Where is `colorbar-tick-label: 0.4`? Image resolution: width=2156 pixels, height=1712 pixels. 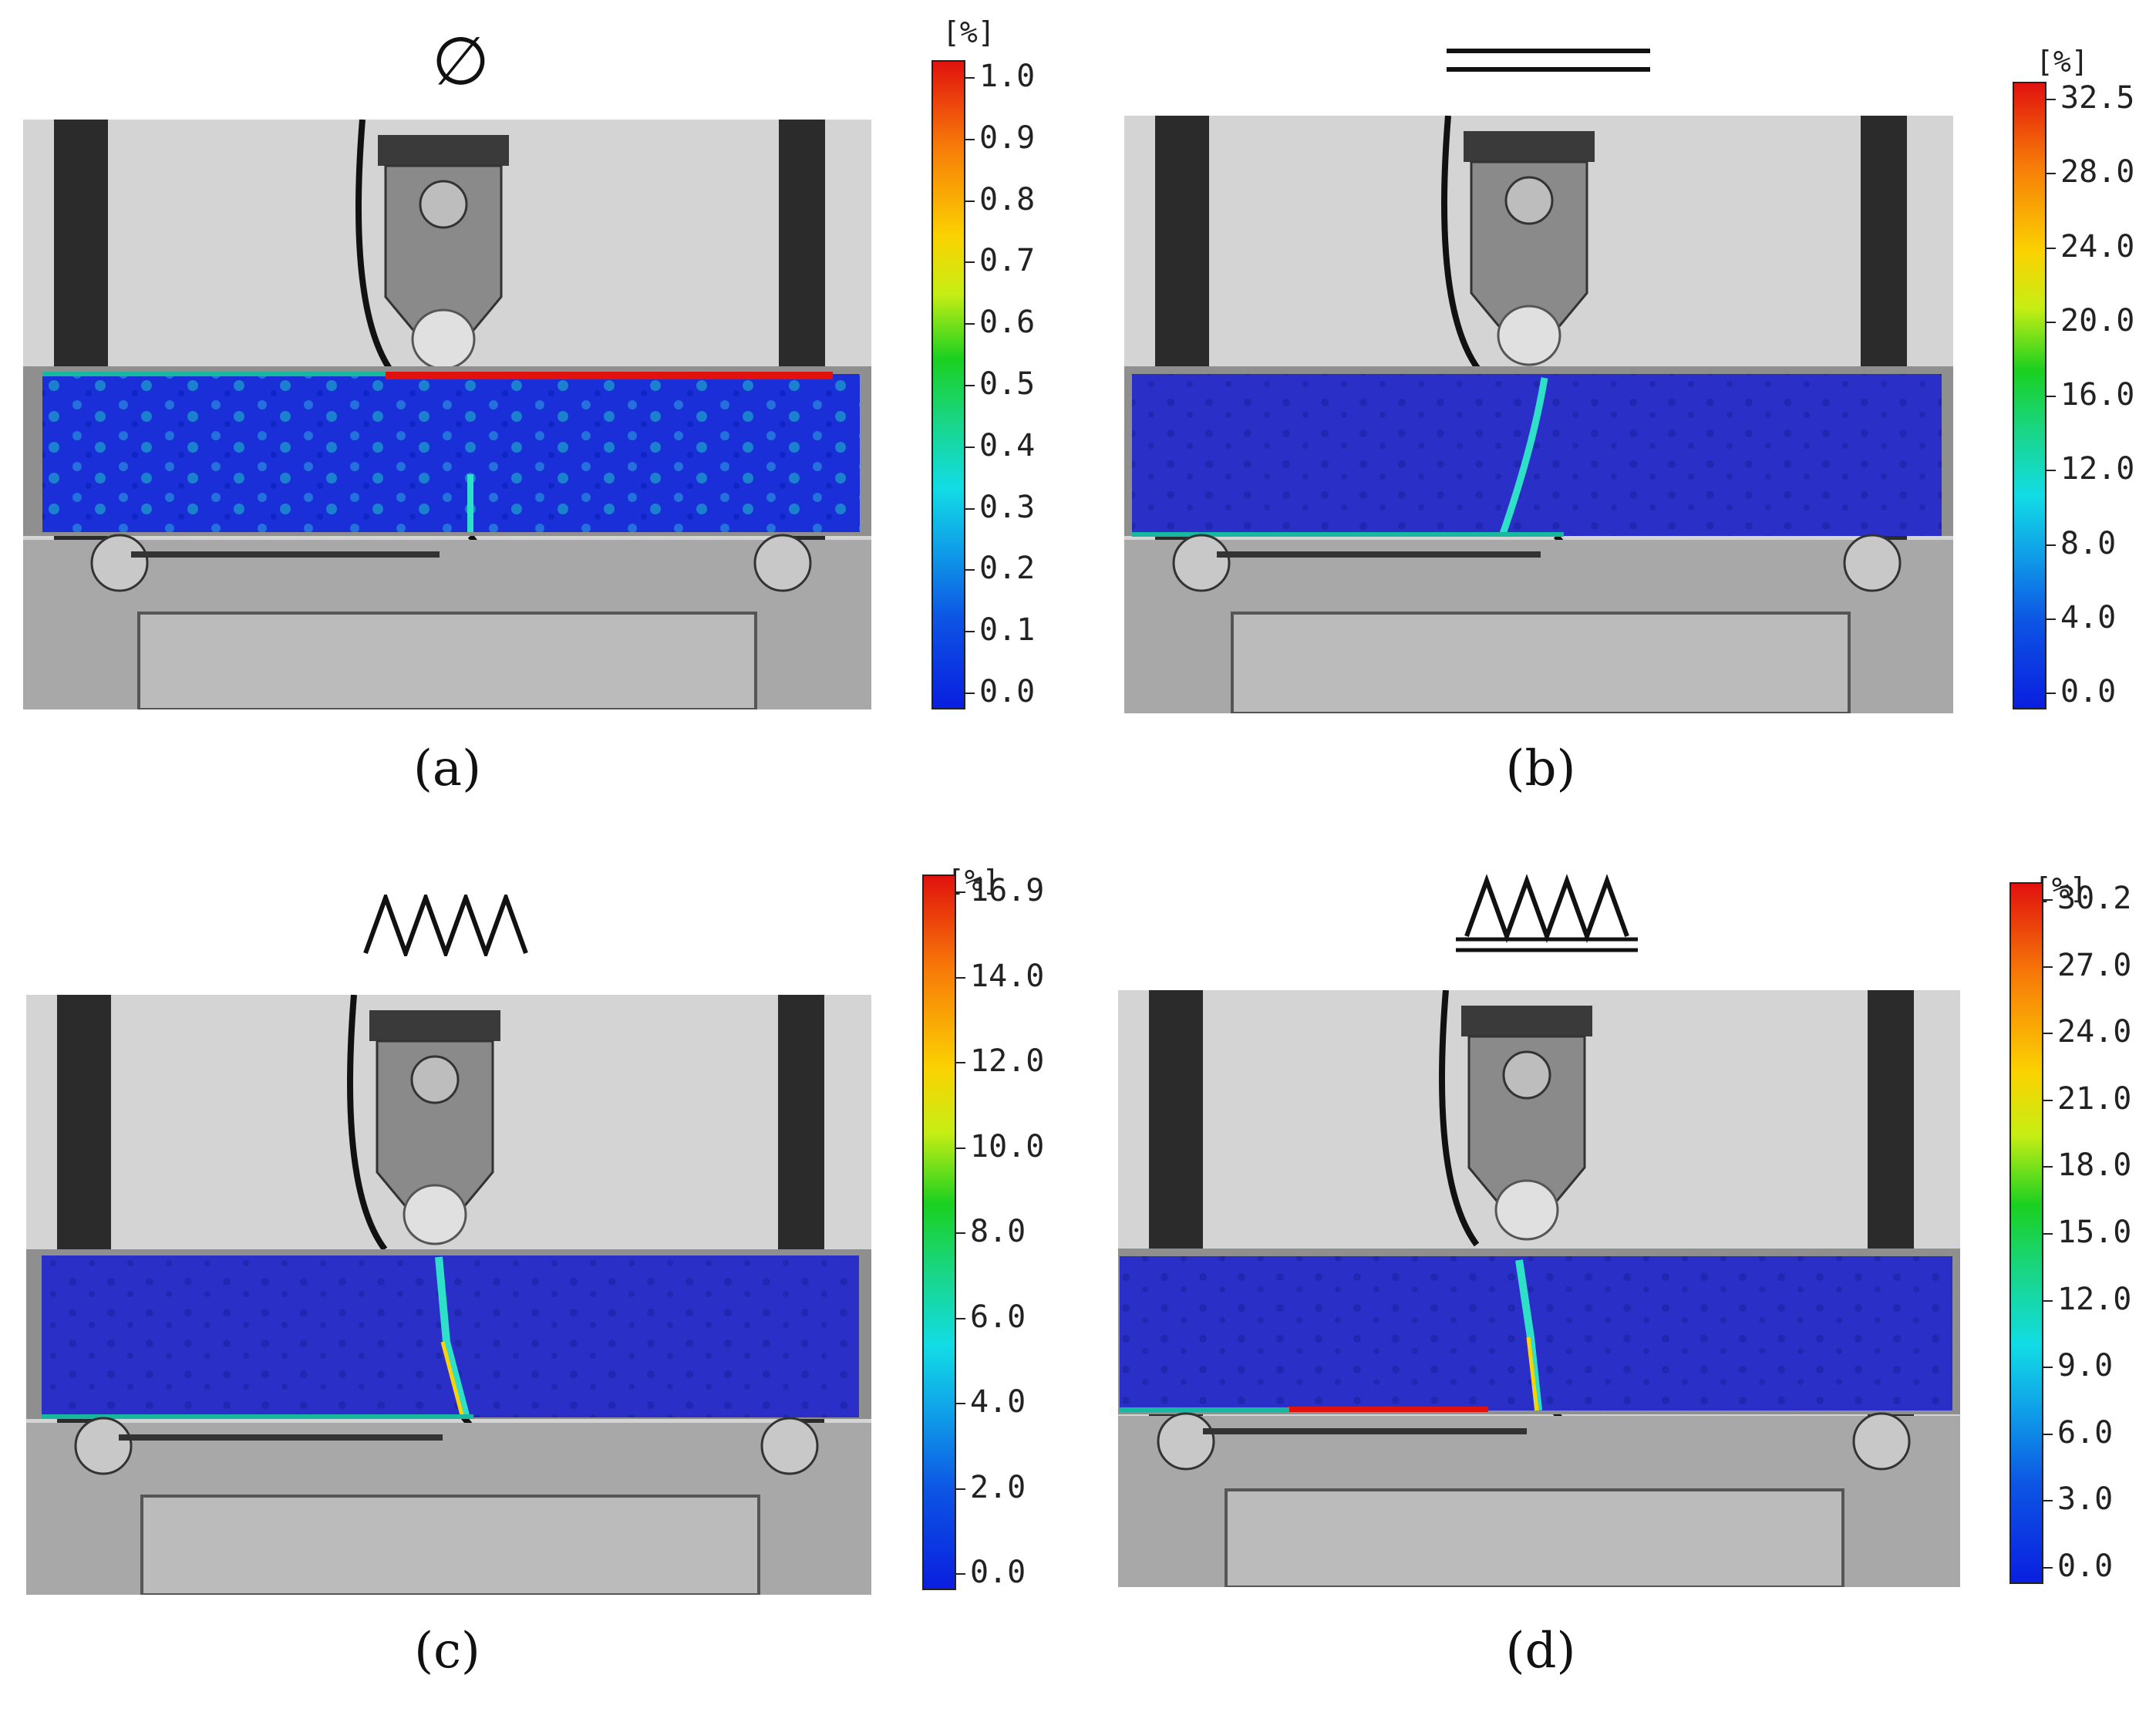 colorbar-tick-label: 0.4 is located at coordinates (1007, 445).